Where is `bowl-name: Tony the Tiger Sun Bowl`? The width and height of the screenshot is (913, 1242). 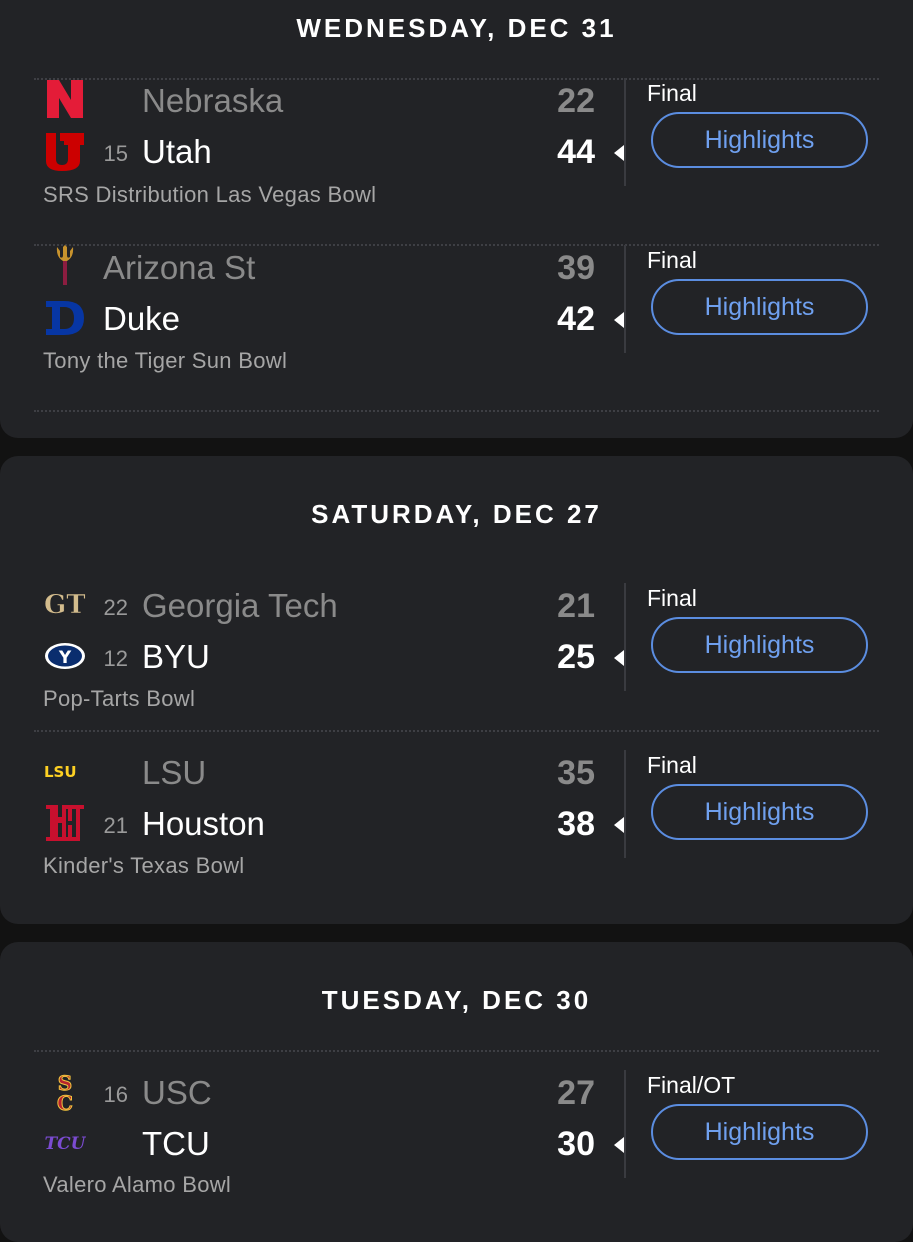
bowl-name: Tony the Tiger Sun Bowl is located at coordinates (165, 360).